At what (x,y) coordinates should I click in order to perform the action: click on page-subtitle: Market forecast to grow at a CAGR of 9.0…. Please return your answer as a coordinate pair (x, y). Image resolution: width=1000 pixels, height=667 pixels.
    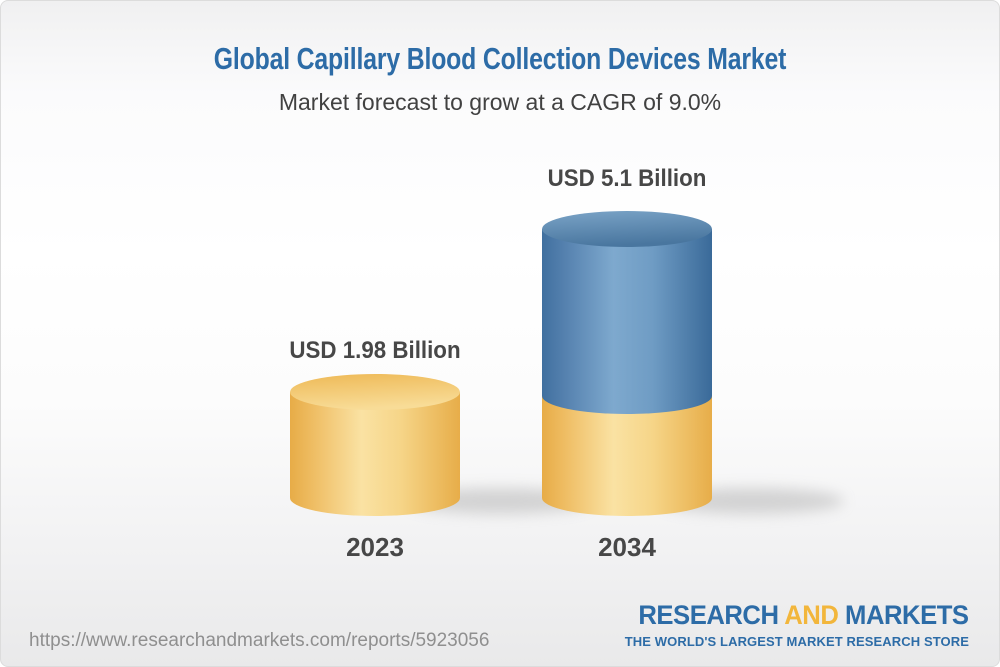
    Looking at the image, I should click on (500, 102).